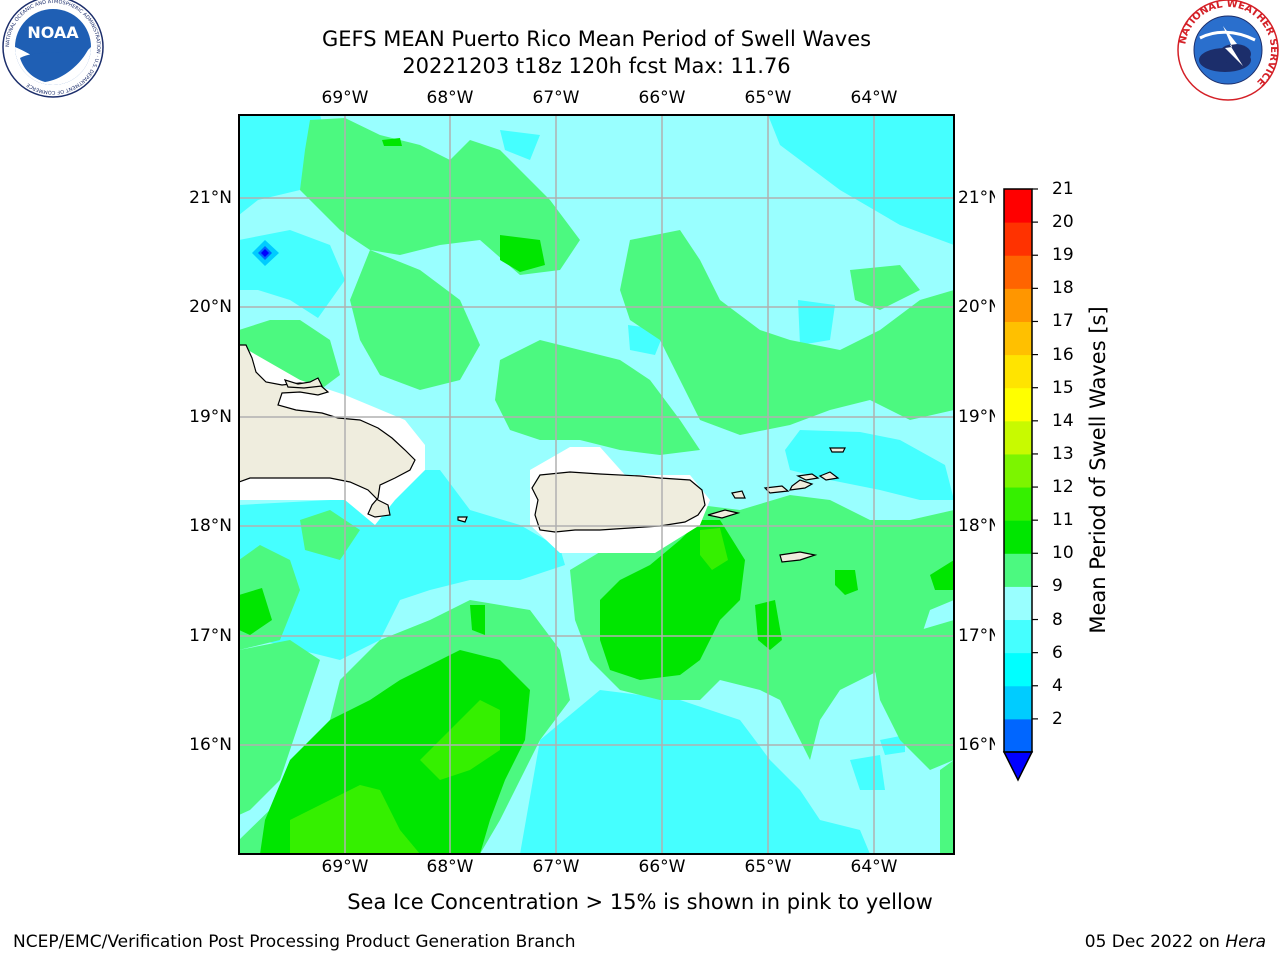 The height and width of the screenshot is (960, 1280). I want to click on noaa-logo-text: NOAA, so click(53, 32).